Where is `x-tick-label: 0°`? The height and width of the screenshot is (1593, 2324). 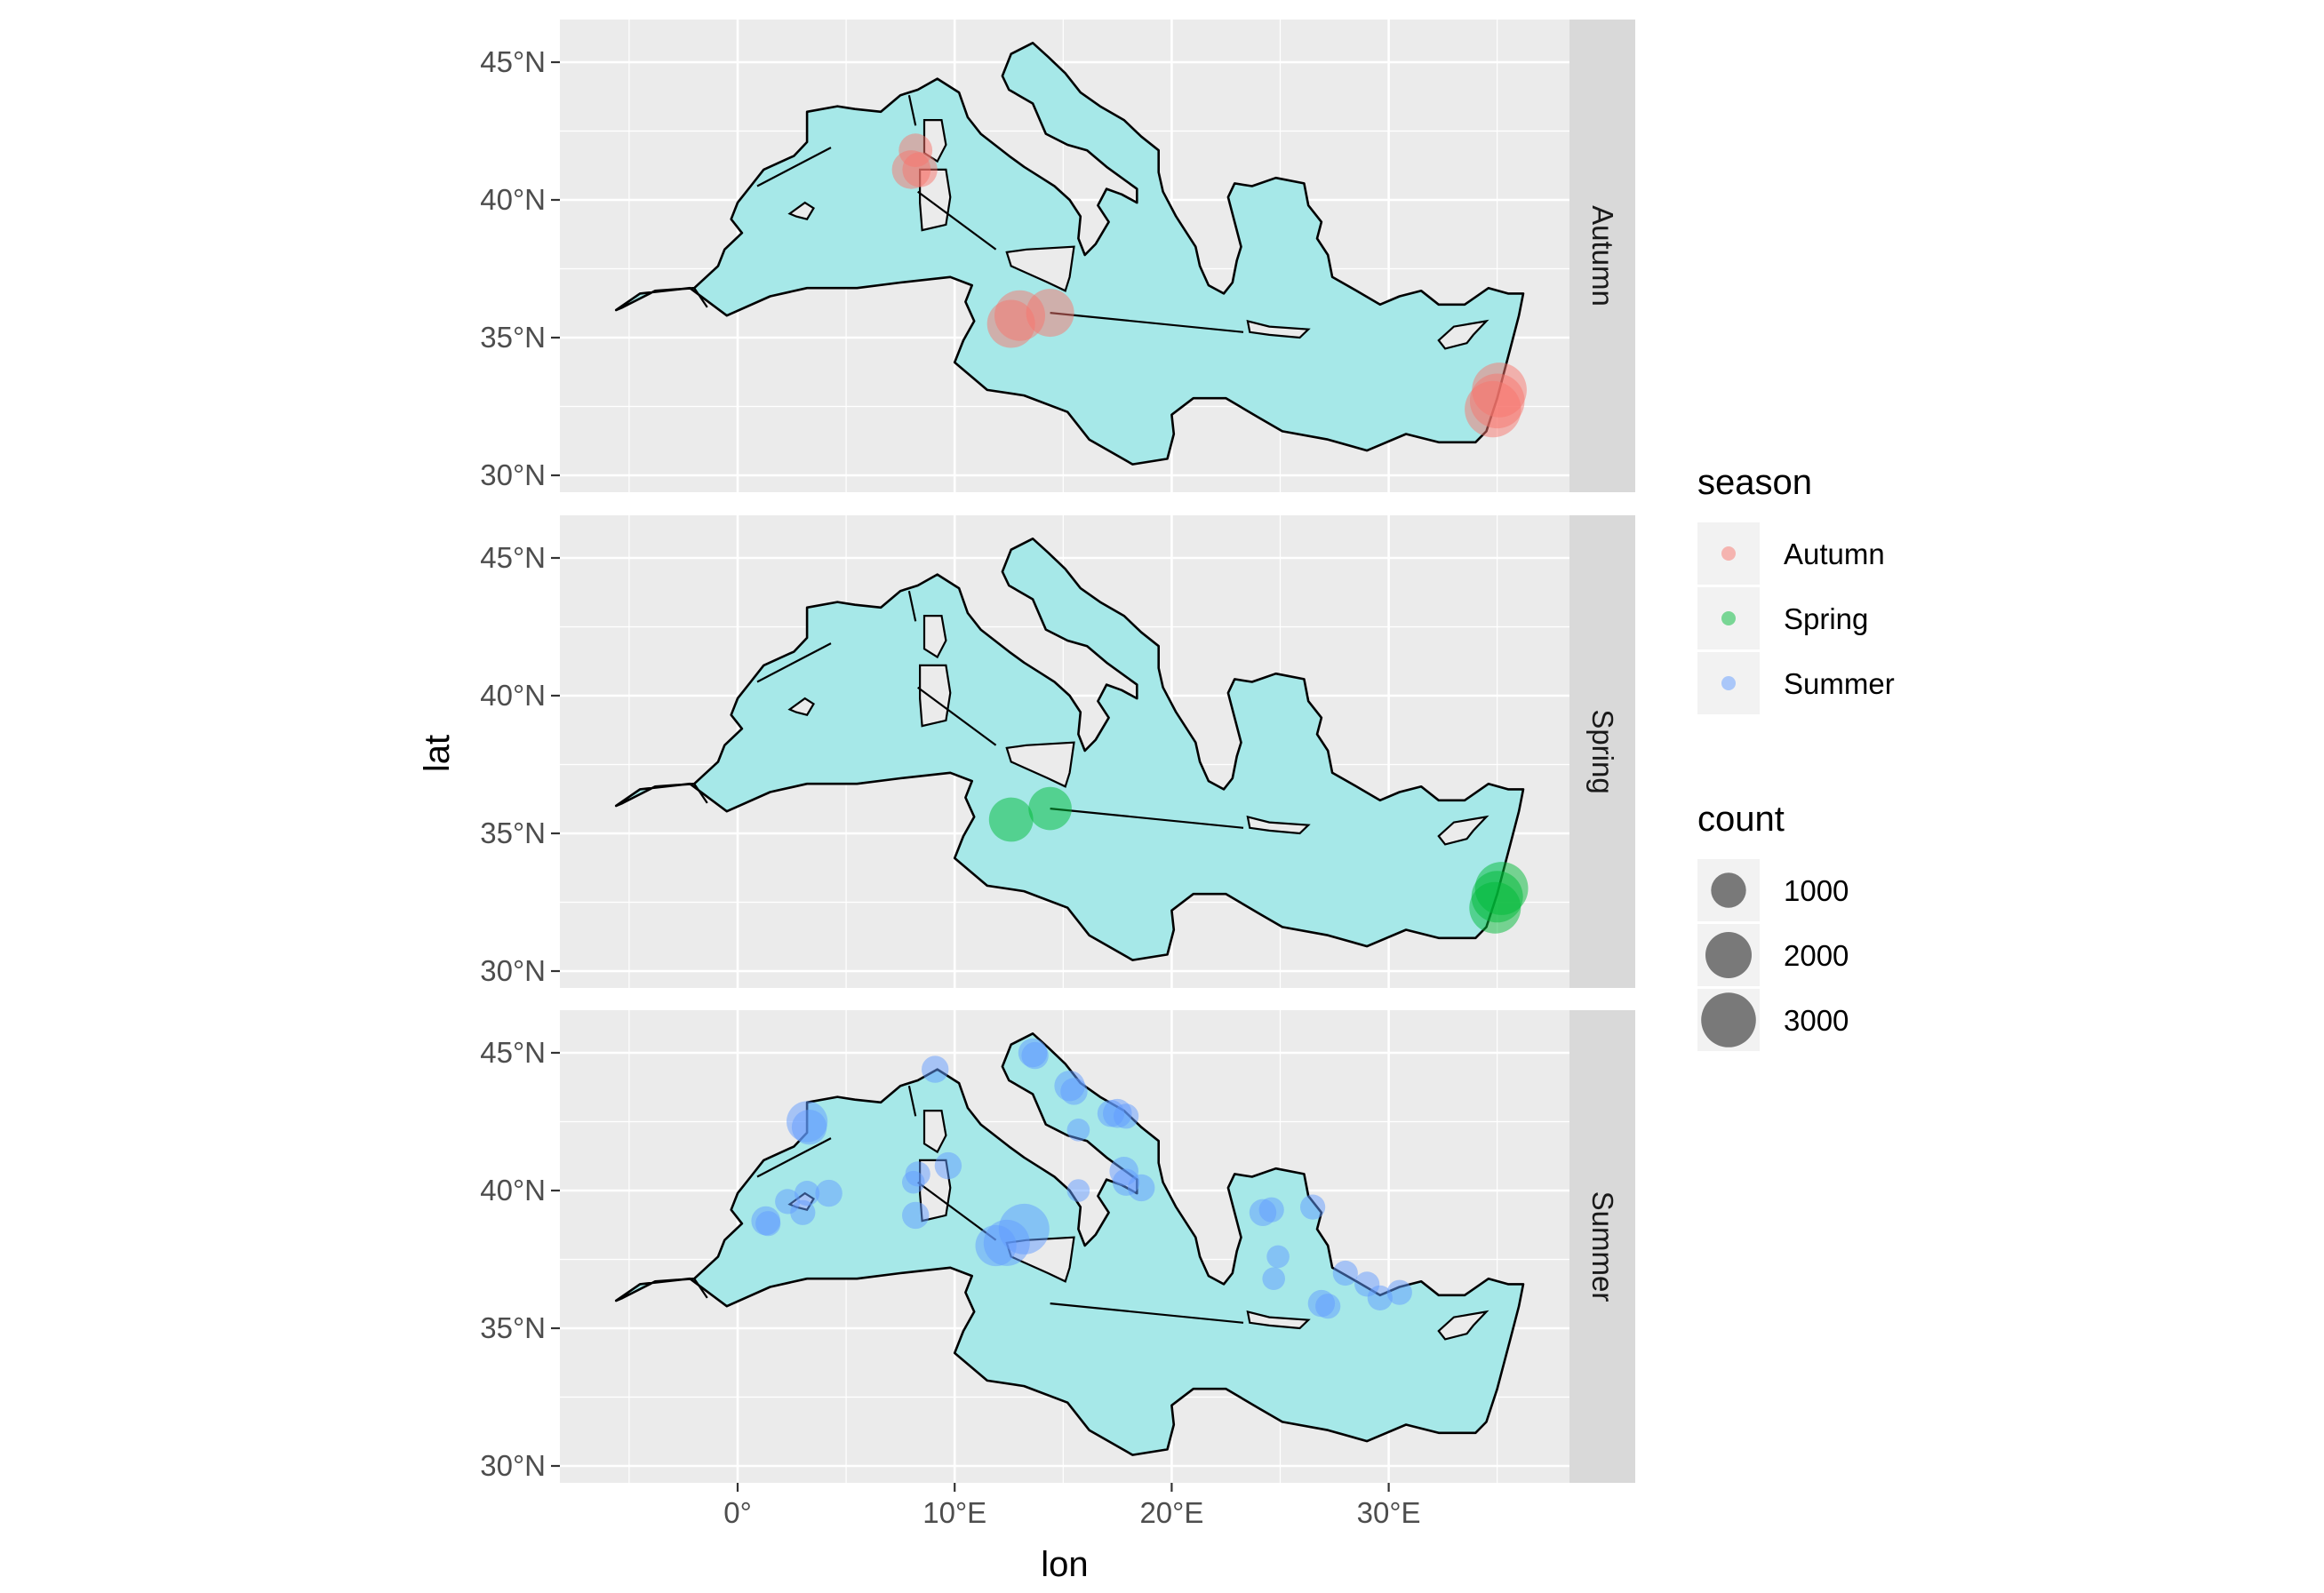 x-tick-label: 0° is located at coordinates (737, 1512).